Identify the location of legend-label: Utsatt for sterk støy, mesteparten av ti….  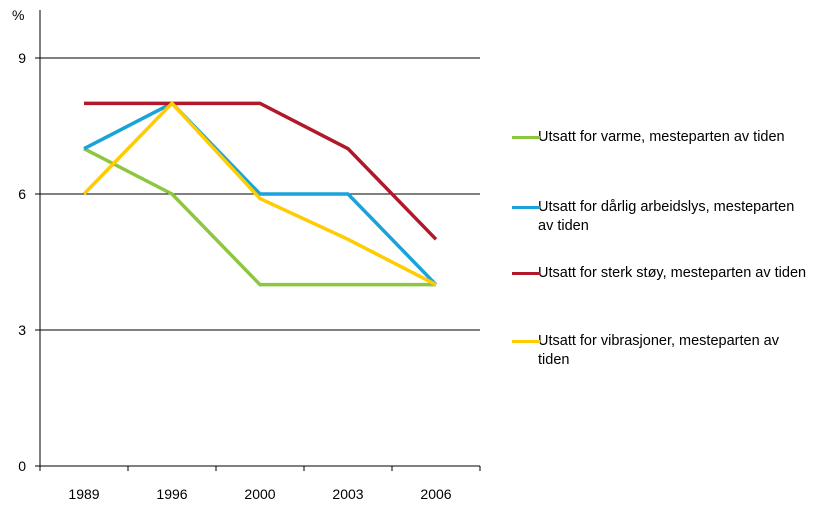
(672, 273).